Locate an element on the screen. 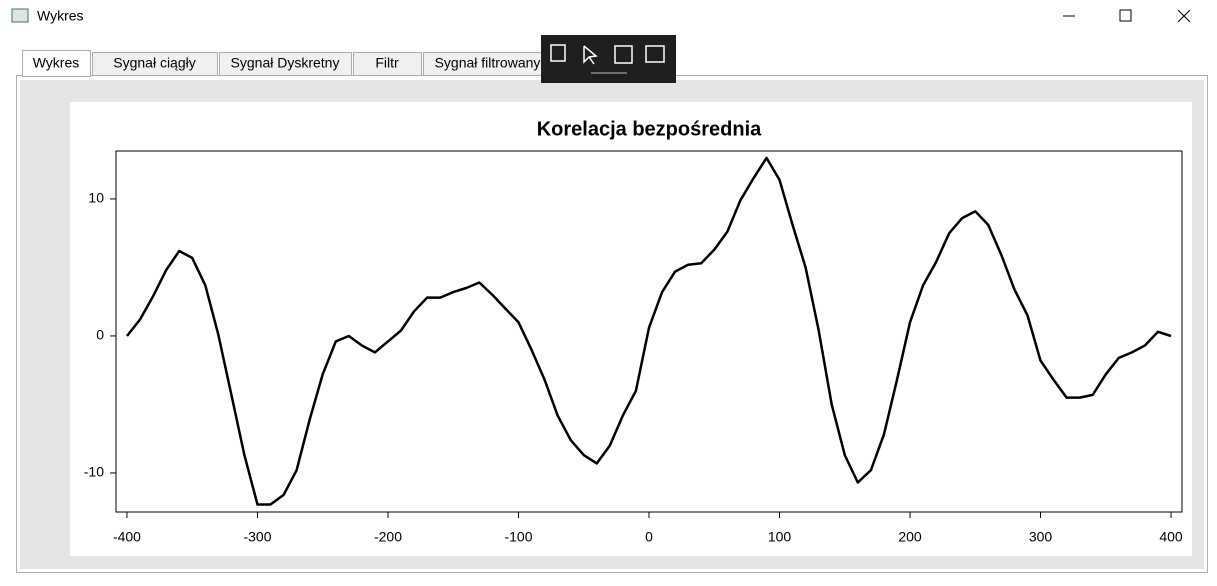 Image resolution: width=1217 pixels, height=586 pixels. x-tick-label: -300 is located at coordinates (257, 537).